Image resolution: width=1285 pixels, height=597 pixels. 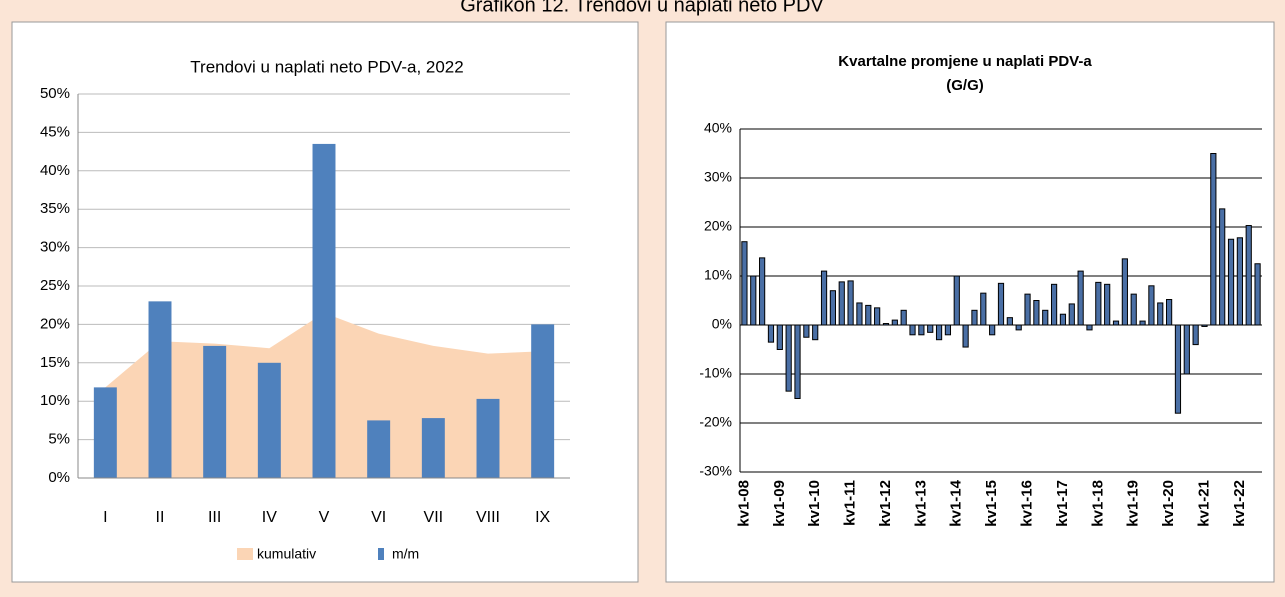 I want to click on x-tick-label: kv1-12, so click(x=885, y=503).